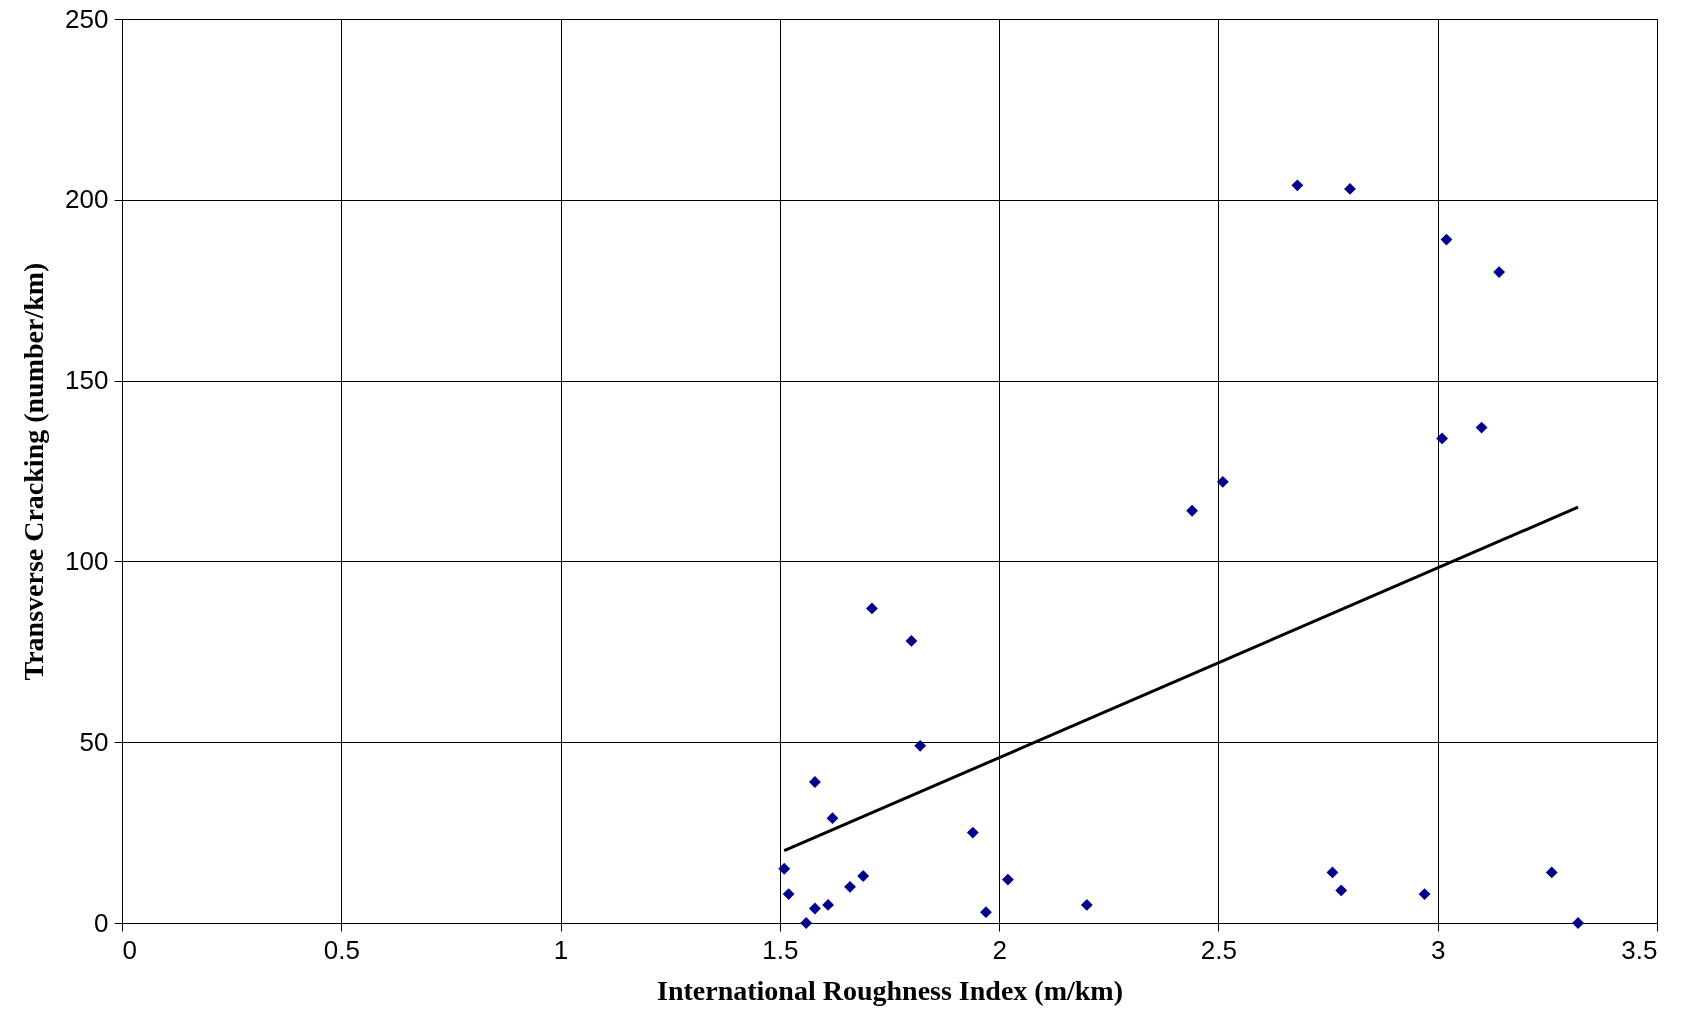 Image resolution: width=1696 pixels, height=1028 pixels. What do you see at coordinates (94, 741) in the screenshot?
I see `y-tick-label: 50` at bounding box center [94, 741].